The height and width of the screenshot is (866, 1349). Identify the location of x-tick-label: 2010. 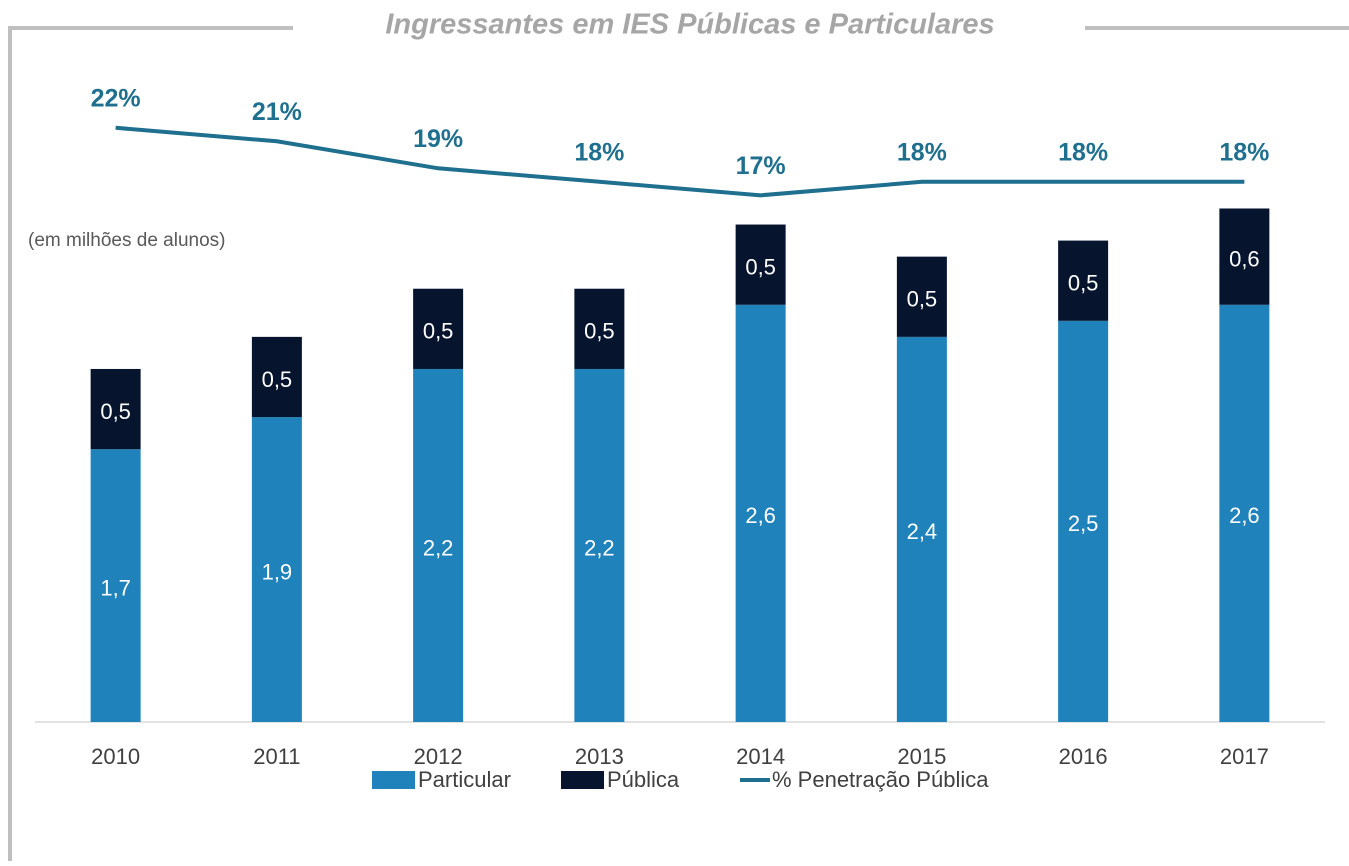
(115, 756).